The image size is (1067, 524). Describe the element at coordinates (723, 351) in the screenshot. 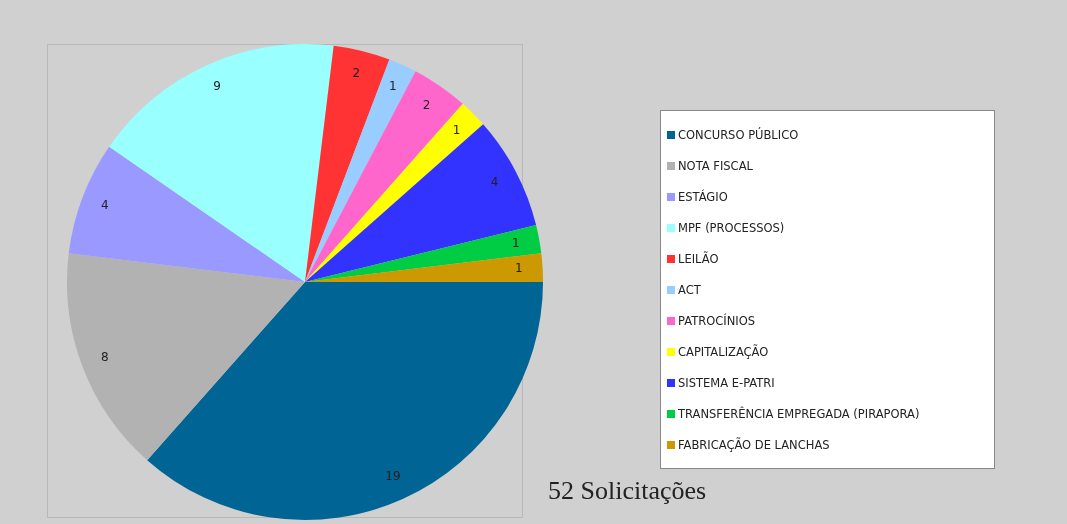

I see `legend-label: CAPITALIZAÇÃO` at that location.